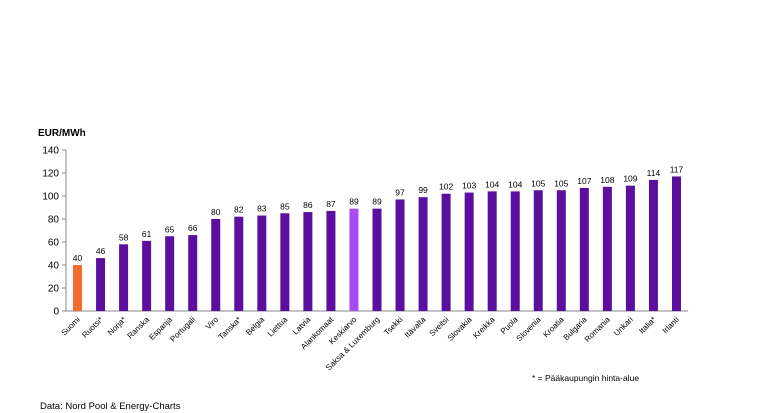  Describe the element at coordinates (50, 174) in the screenshot. I see `y-tick-label: 120` at that location.